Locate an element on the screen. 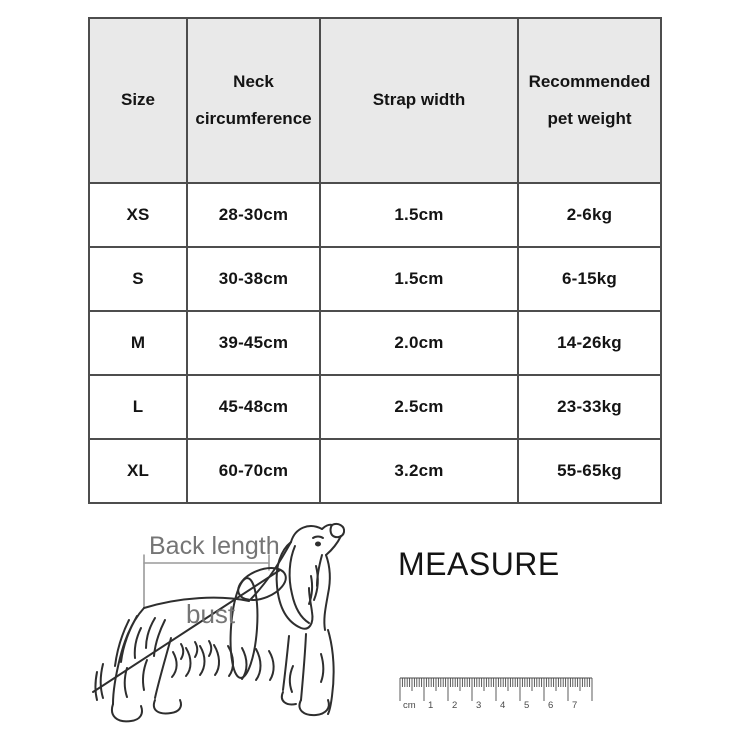  ruler-ticks is located at coordinates (496, 689).